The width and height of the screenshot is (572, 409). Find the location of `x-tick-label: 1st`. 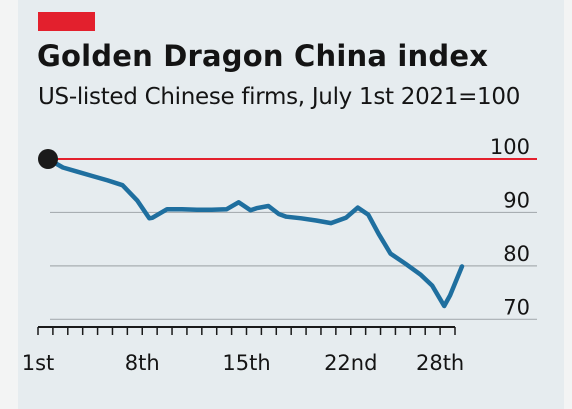

x-tick-label: 1st is located at coordinates (38, 363).